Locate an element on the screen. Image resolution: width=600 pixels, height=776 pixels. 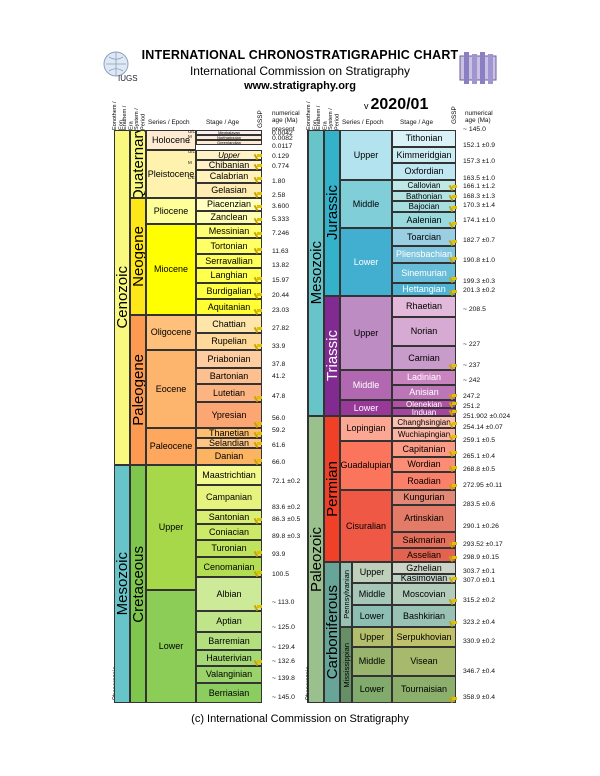
stage-aquitanian: Aquitanian is located at coordinates (229, 307).